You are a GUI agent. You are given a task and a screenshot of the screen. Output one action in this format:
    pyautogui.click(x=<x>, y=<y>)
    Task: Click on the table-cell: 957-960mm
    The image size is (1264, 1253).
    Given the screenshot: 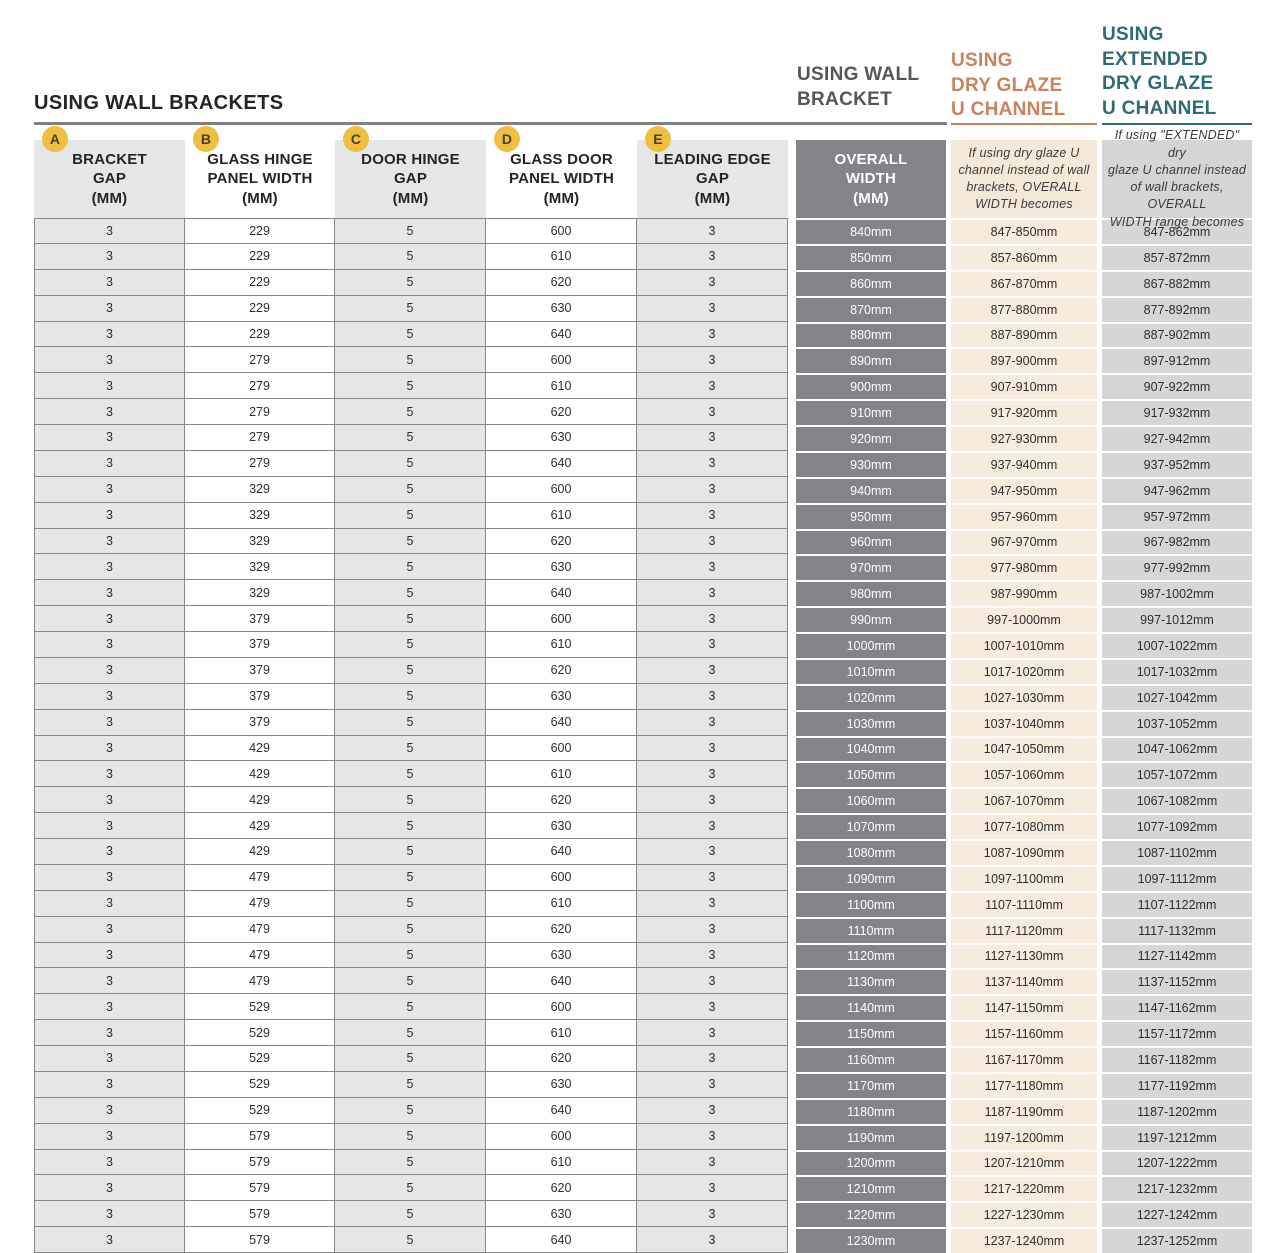 What is the action you would take?
    pyautogui.click(x=1024, y=515)
    